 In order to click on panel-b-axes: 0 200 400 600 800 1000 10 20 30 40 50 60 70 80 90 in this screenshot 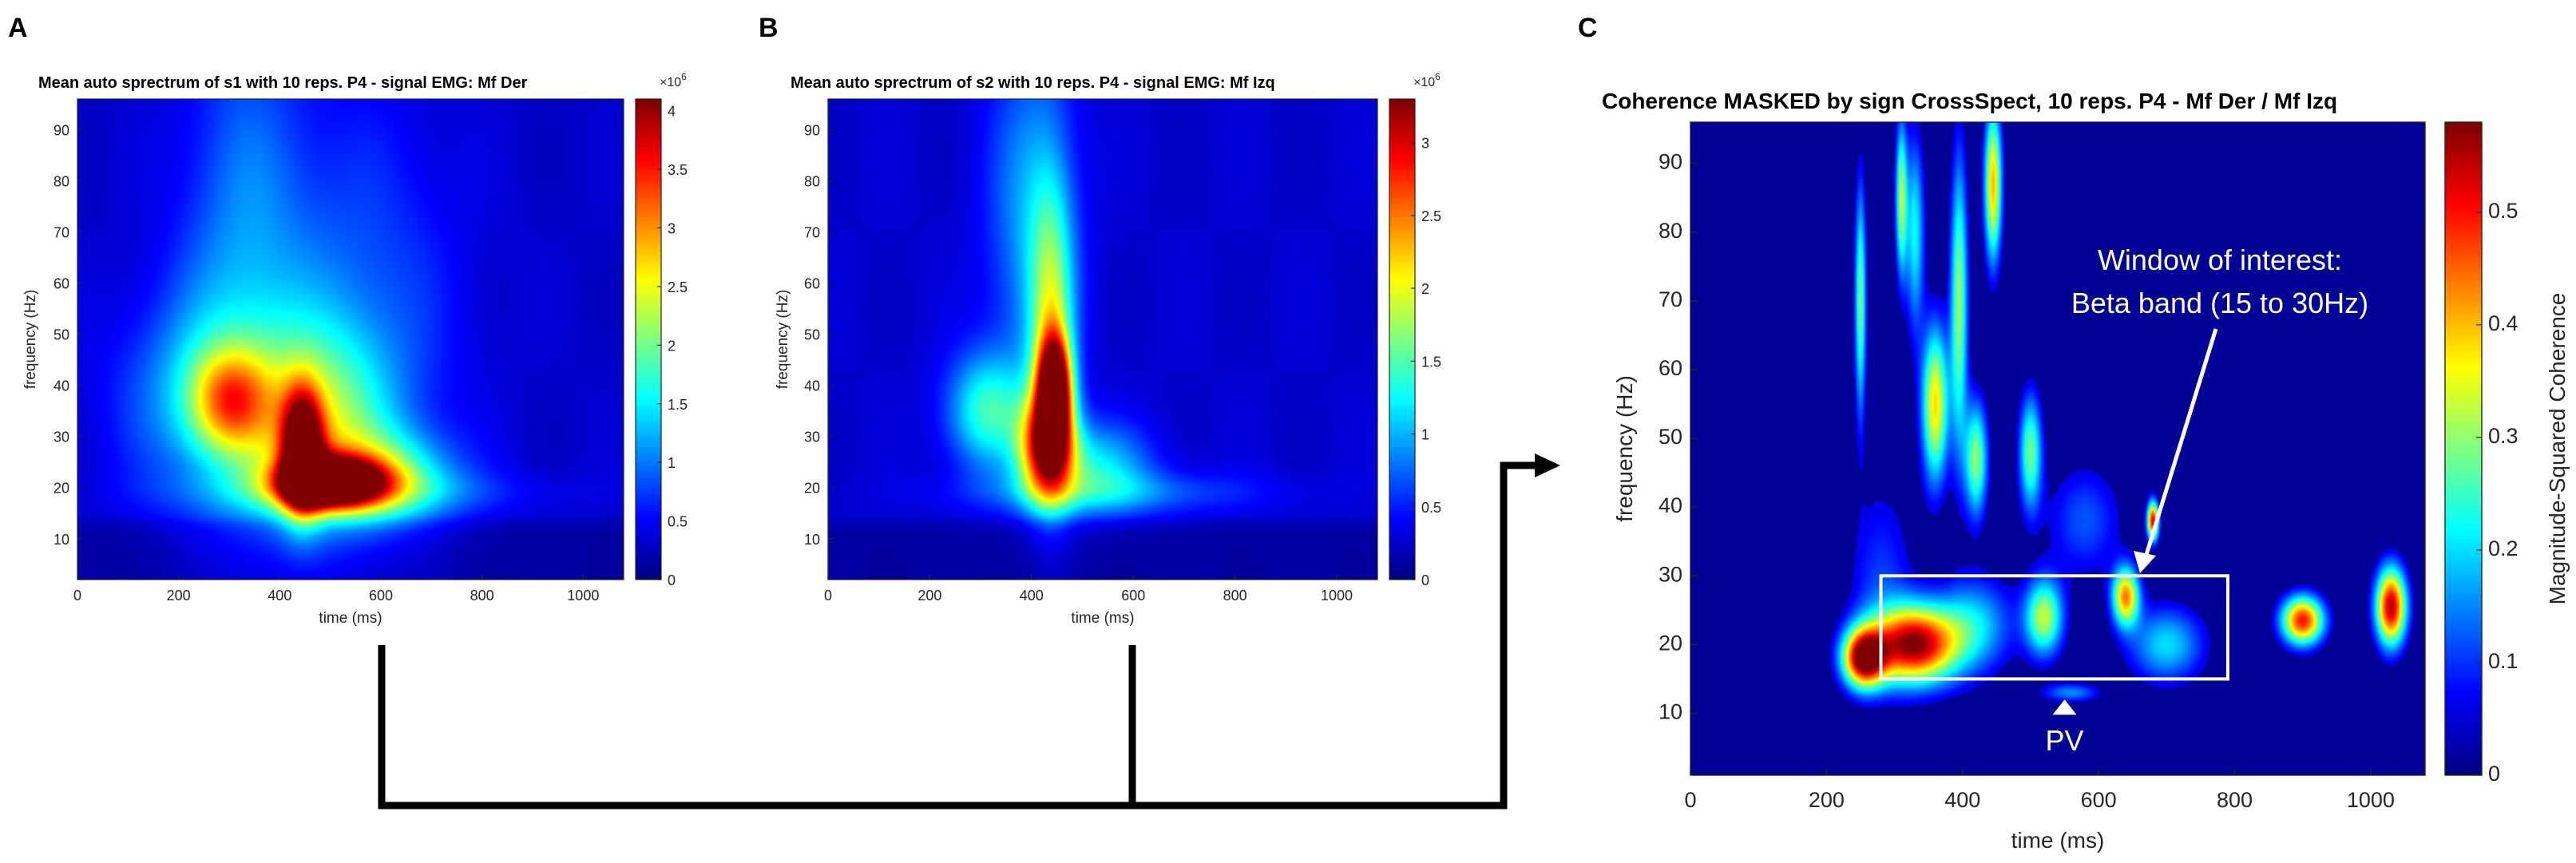, I will do `click(1078, 363)`.